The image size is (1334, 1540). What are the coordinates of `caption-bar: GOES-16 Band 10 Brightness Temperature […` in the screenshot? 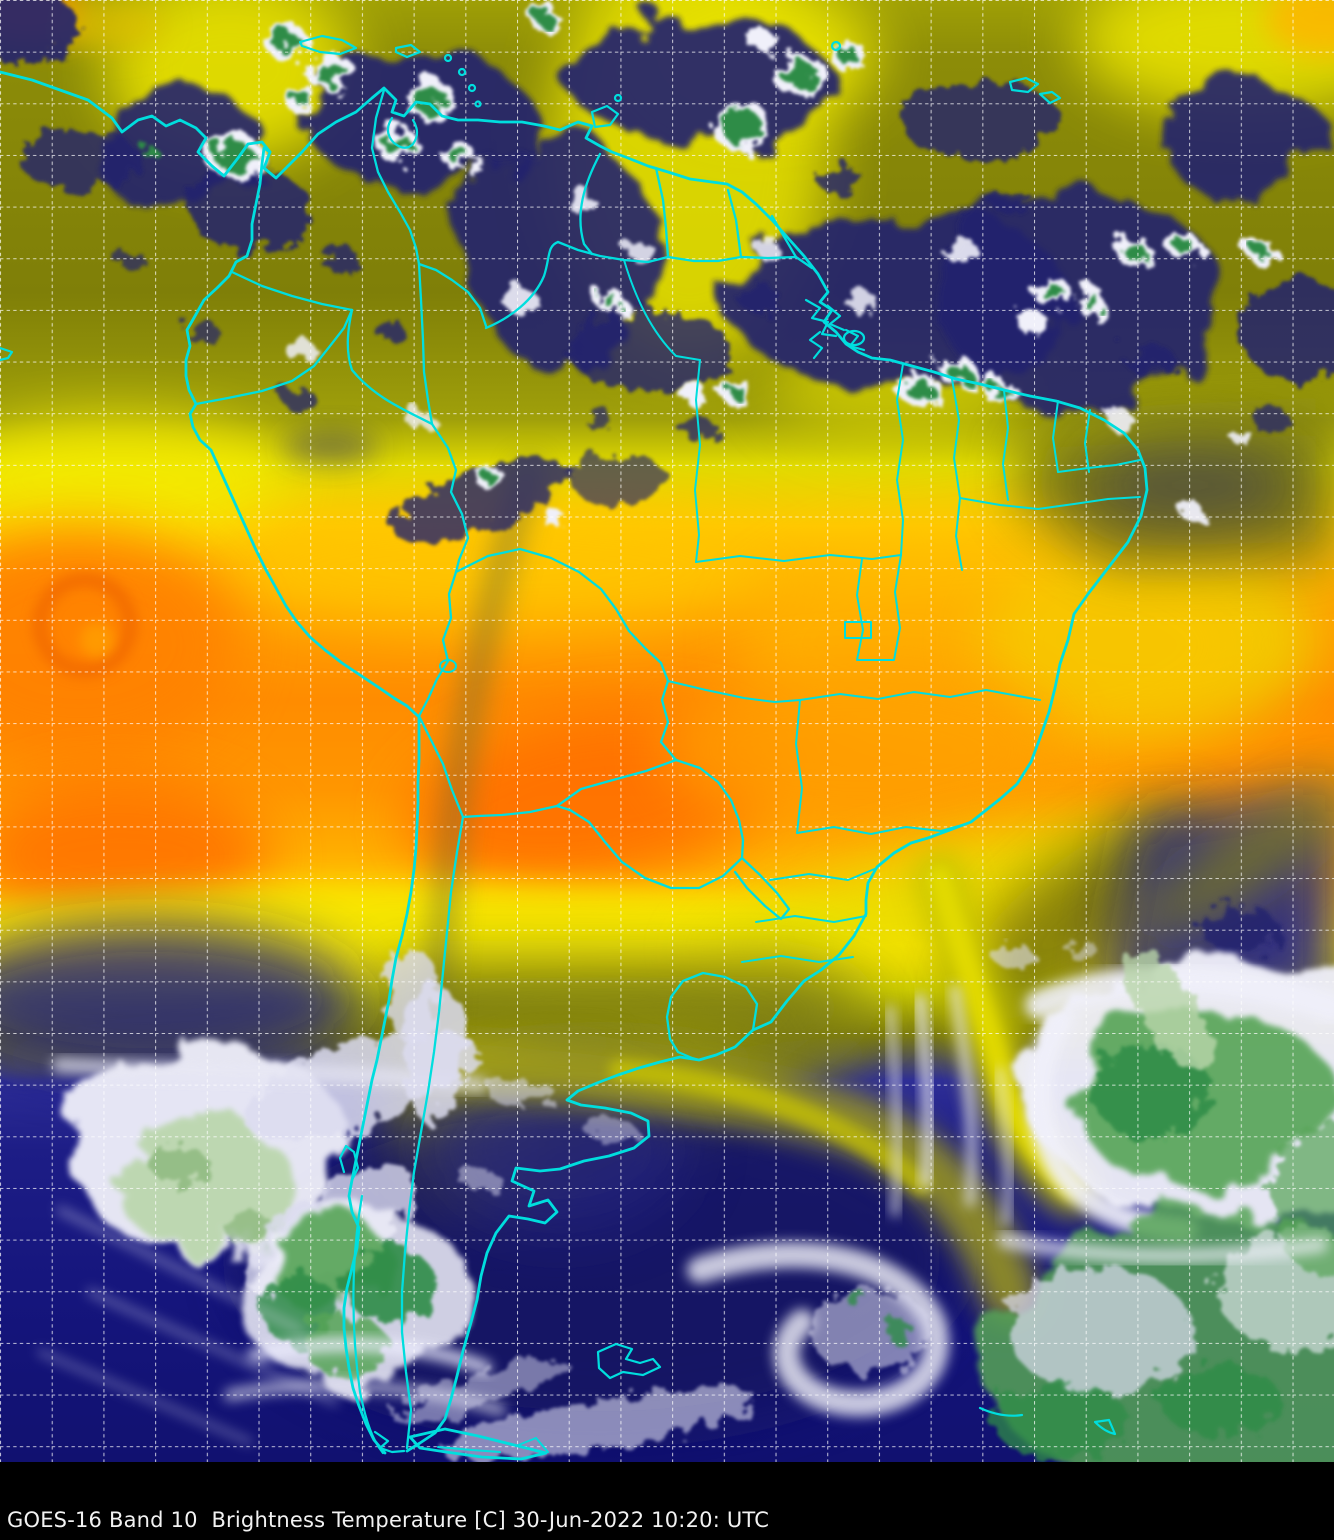 It's located at (667, 1501).